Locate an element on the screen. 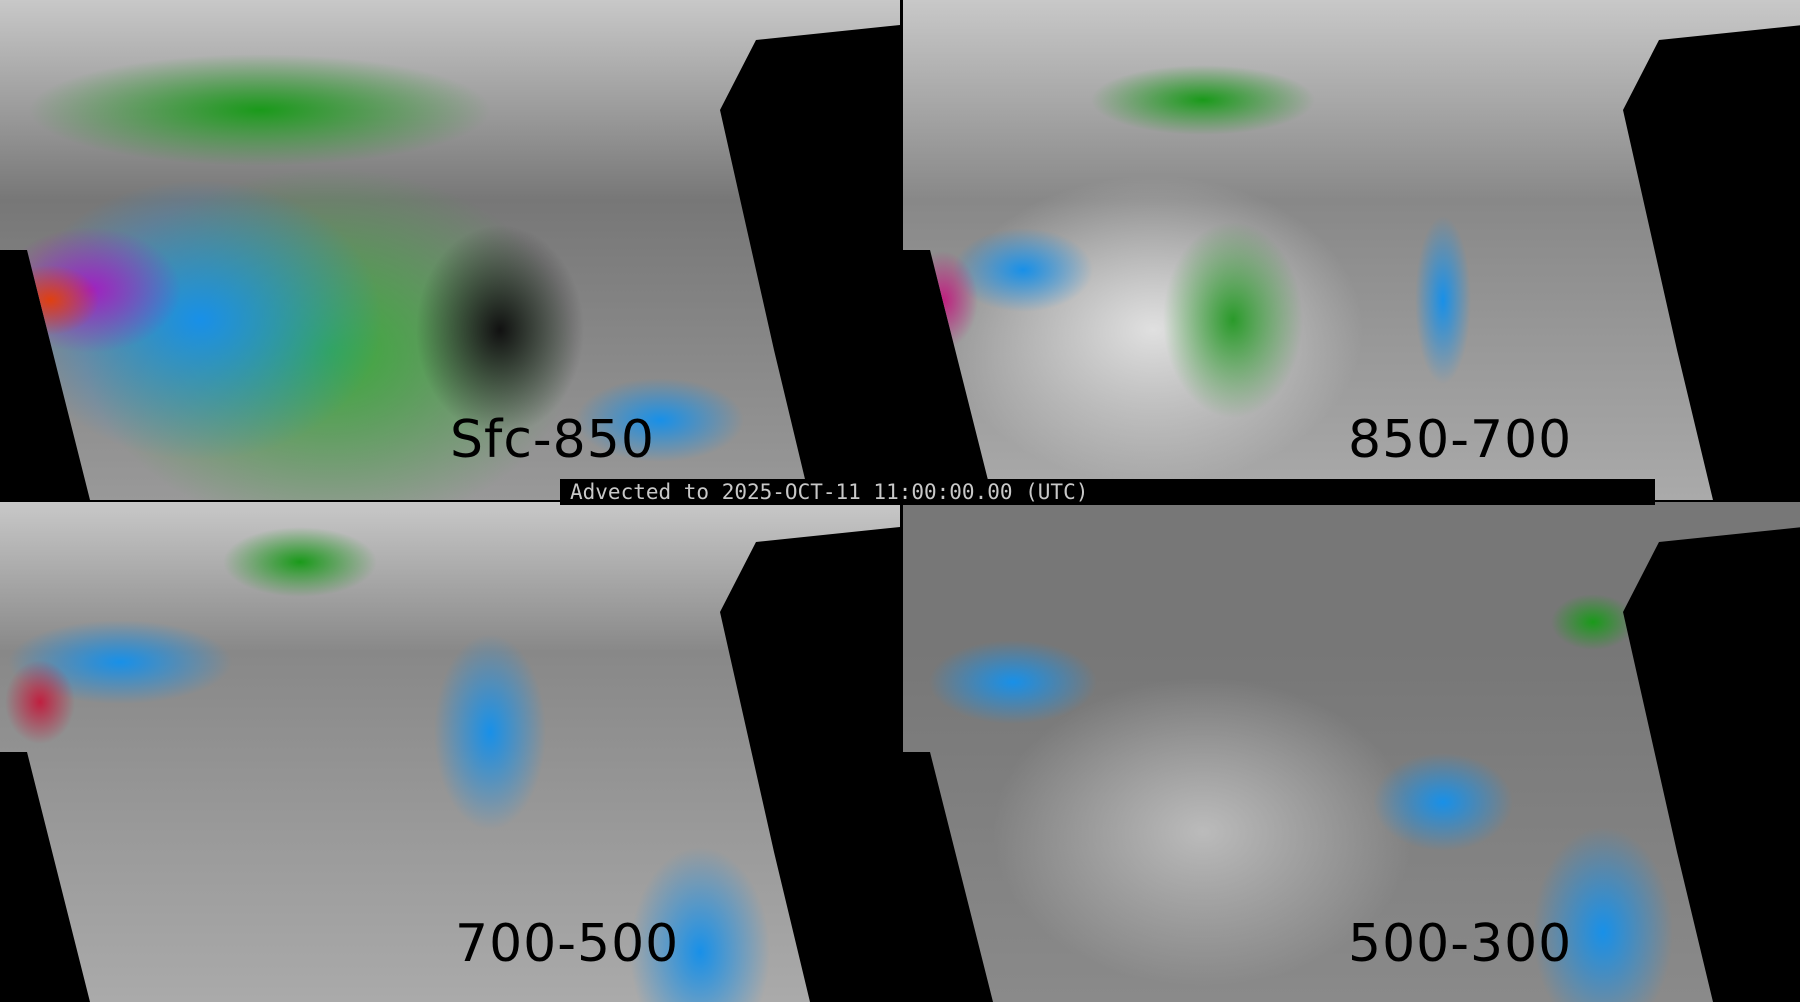 The image size is (1800, 1002). layer-label: 850-700 is located at coordinates (1460, 440).